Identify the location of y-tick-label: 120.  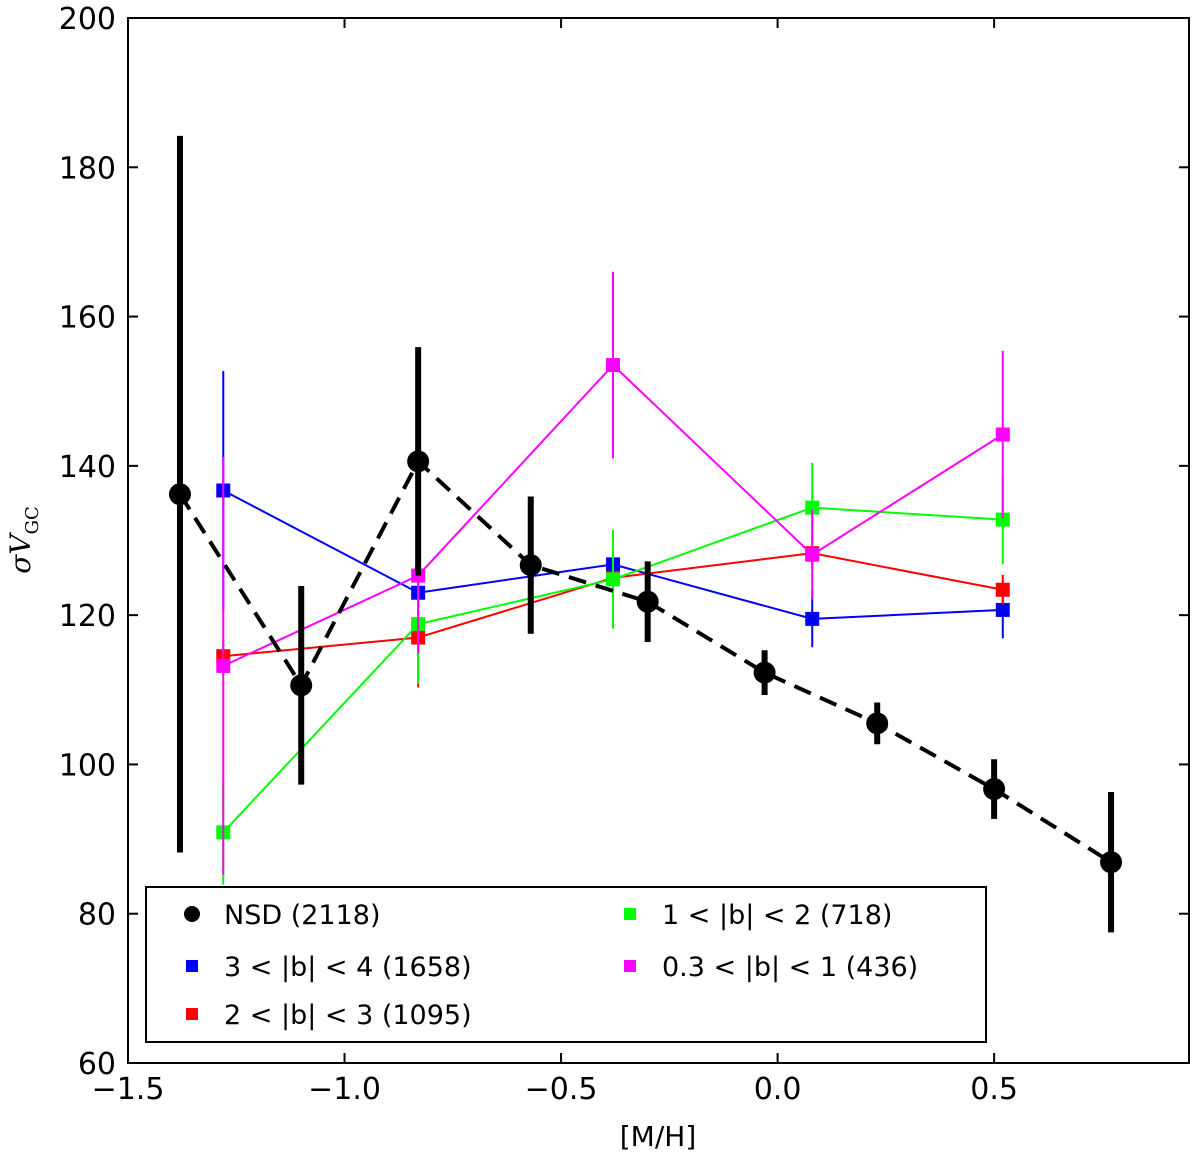
(87, 616).